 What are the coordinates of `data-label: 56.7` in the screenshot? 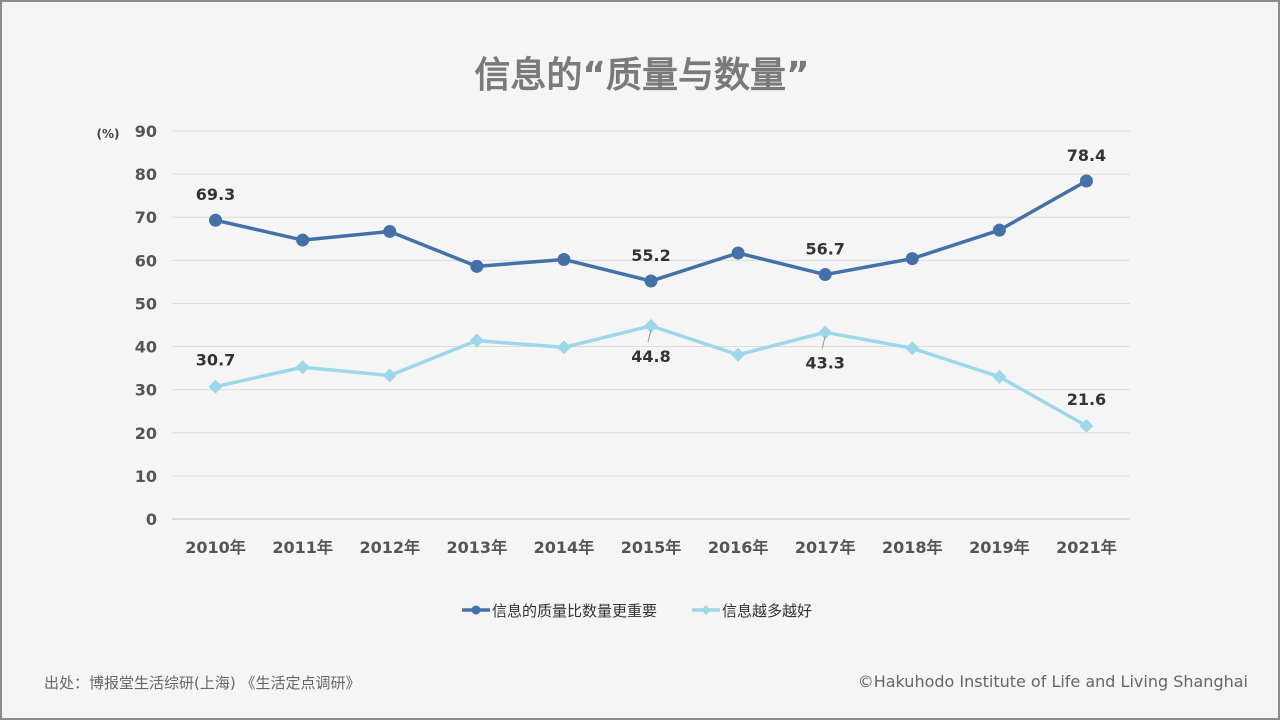 It's located at (824, 249).